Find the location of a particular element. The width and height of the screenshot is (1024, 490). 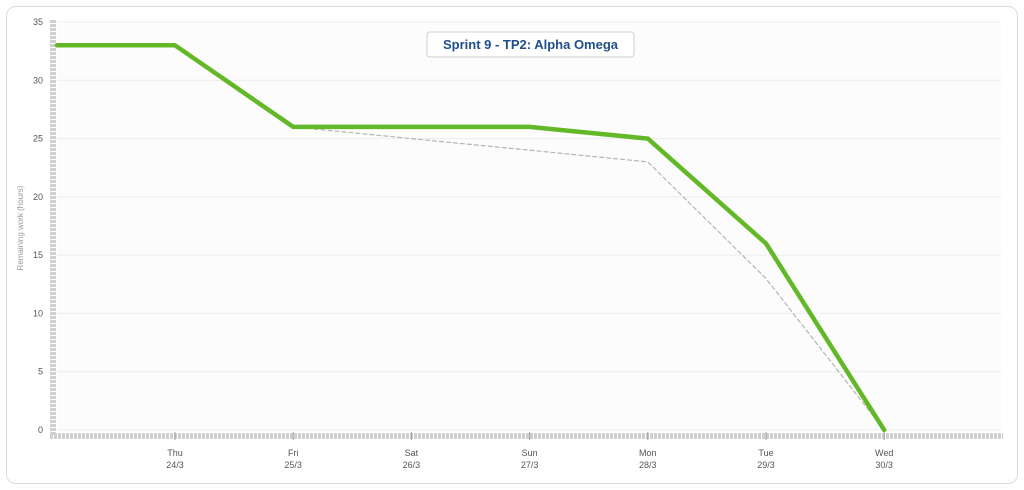

x-tick-day: Tue is located at coordinates (765, 453).